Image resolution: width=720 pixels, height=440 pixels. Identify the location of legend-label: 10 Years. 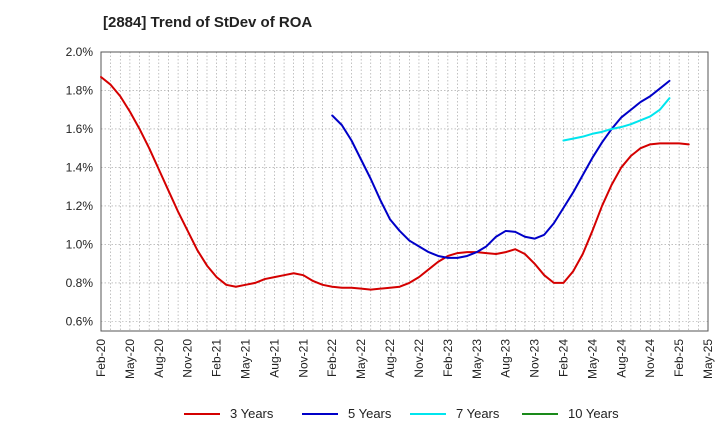
(593, 413).